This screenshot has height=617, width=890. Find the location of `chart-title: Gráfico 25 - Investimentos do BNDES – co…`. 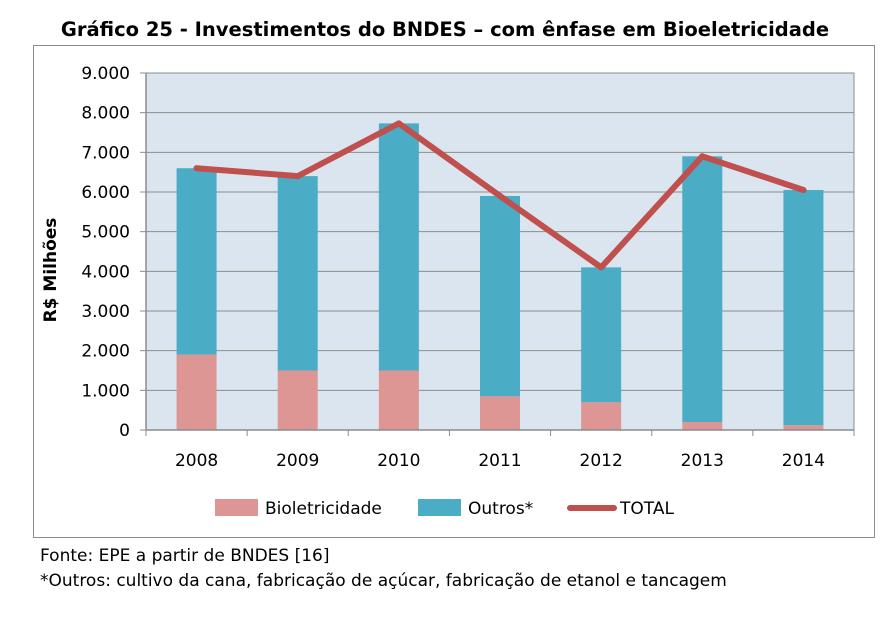

chart-title: Gráfico 25 - Investimentos do BNDES – co… is located at coordinates (445, 29).